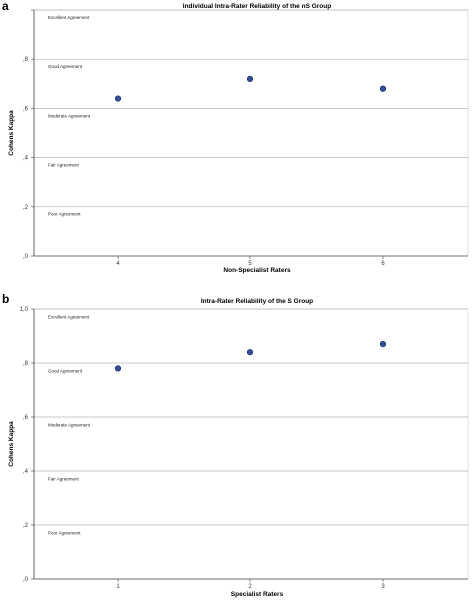 The image size is (474, 601). I want to click on panel-a-y-tick-label: ,2, so click(26, 208).